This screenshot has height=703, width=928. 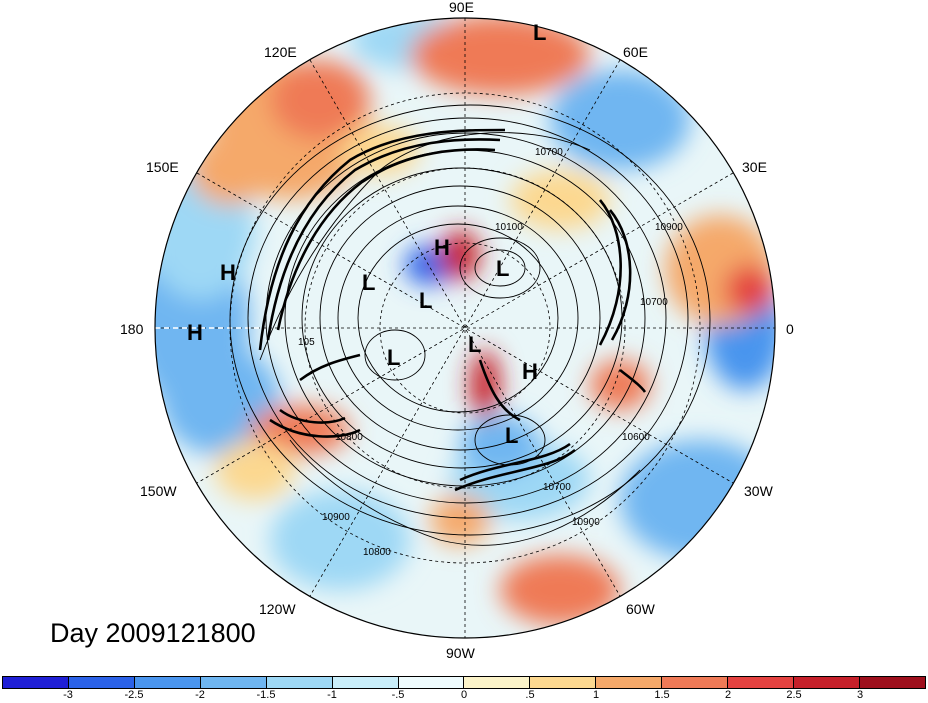 I want to click on lon-label-120e: 120E, so click(x=280, y=52).